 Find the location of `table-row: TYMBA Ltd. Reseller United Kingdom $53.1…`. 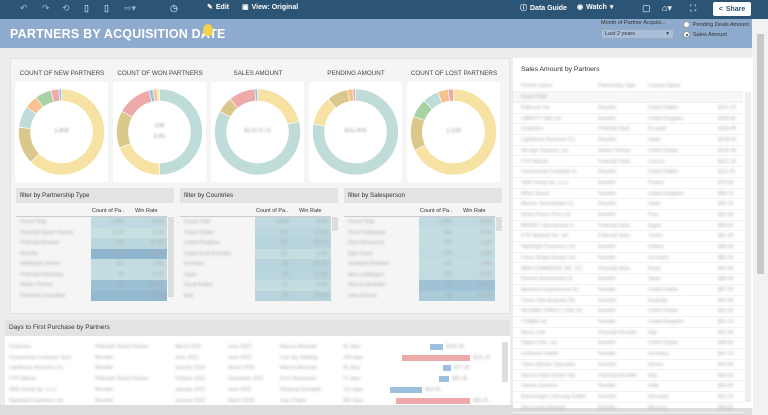

table-row: TYMBA Ltd. Reseller United Kingdom $53.1… is located at coordinates (628, 322).